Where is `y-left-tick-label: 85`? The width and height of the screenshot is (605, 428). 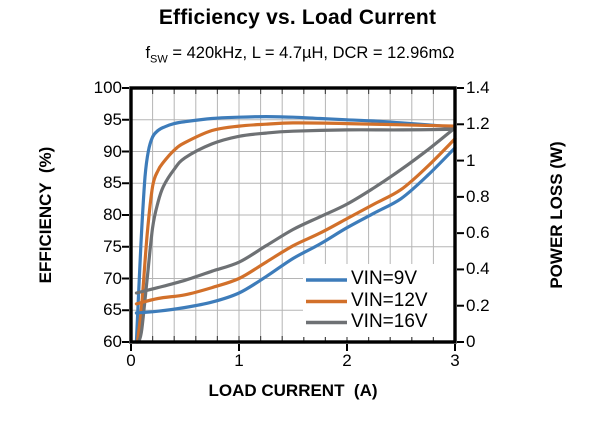 y-left-tick-label: 85 is located at coordinates (112, 183).